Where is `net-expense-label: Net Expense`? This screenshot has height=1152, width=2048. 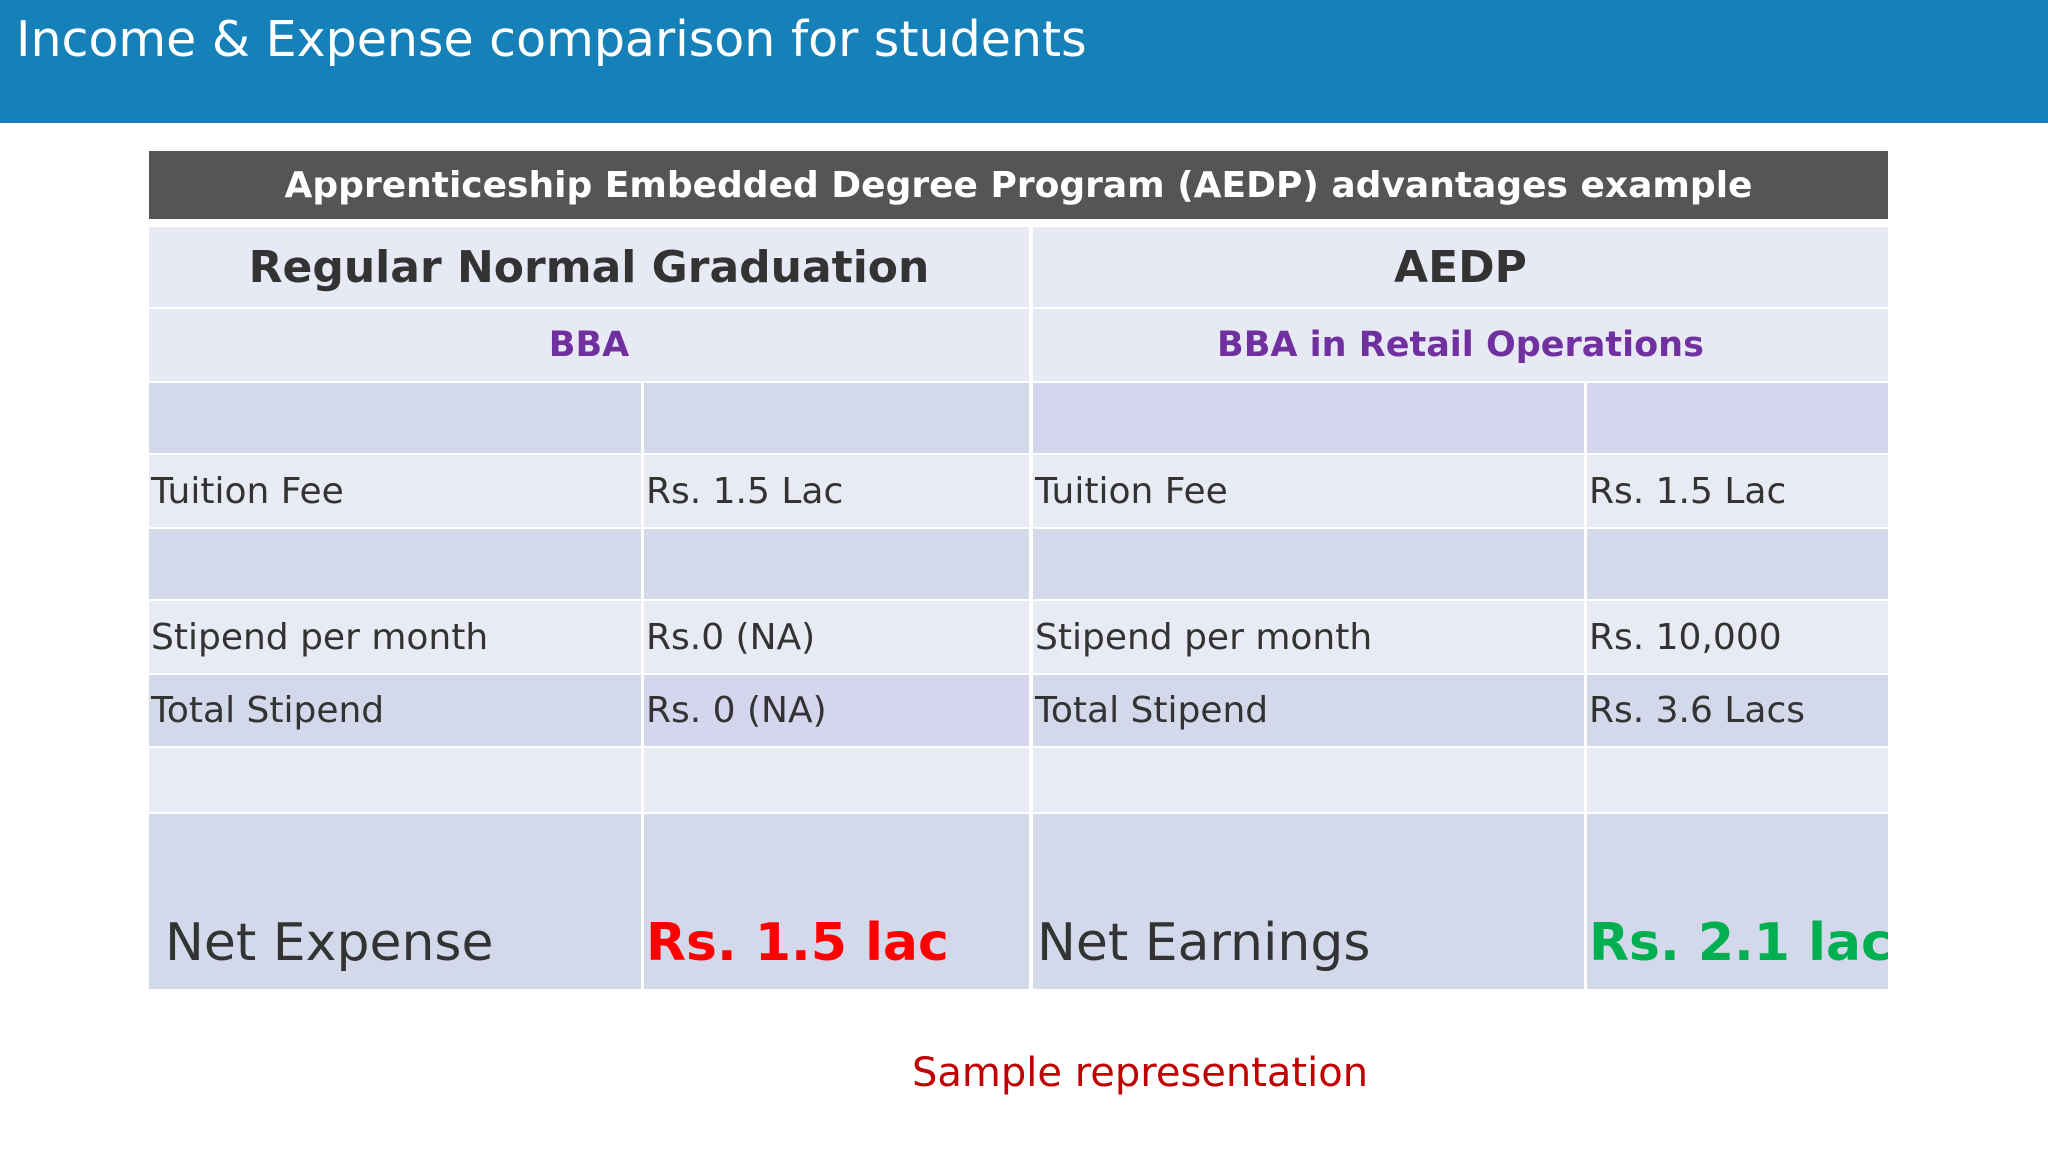 net-expense-label: Net Expense is located at coordinates (395, 901).